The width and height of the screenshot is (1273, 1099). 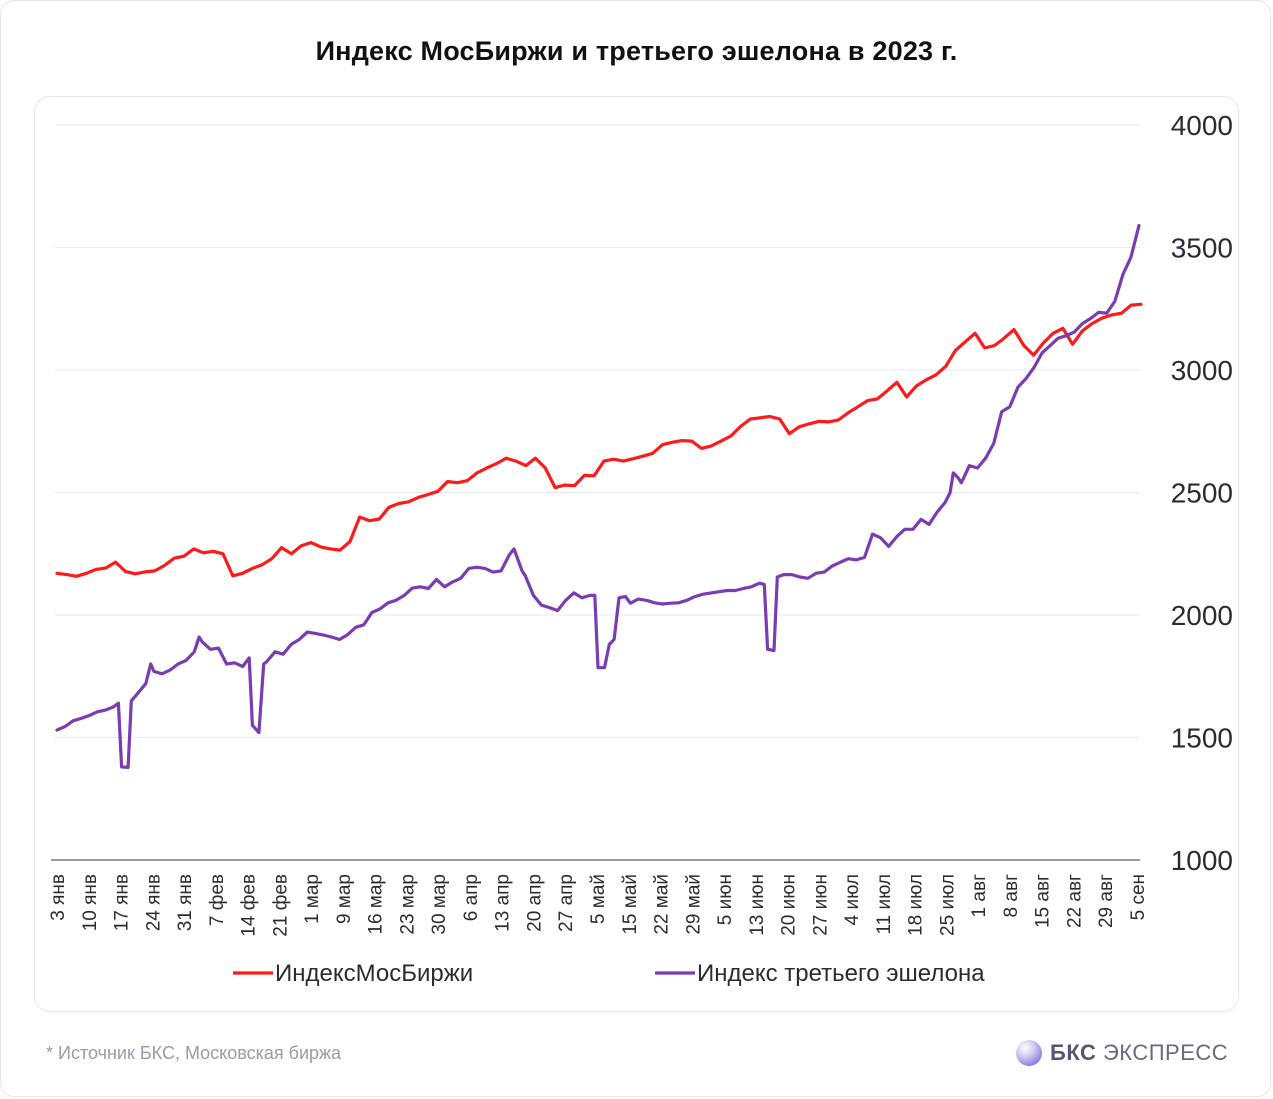 I want to click on y-tick-label: 3000, so click(x=1202, y=370).